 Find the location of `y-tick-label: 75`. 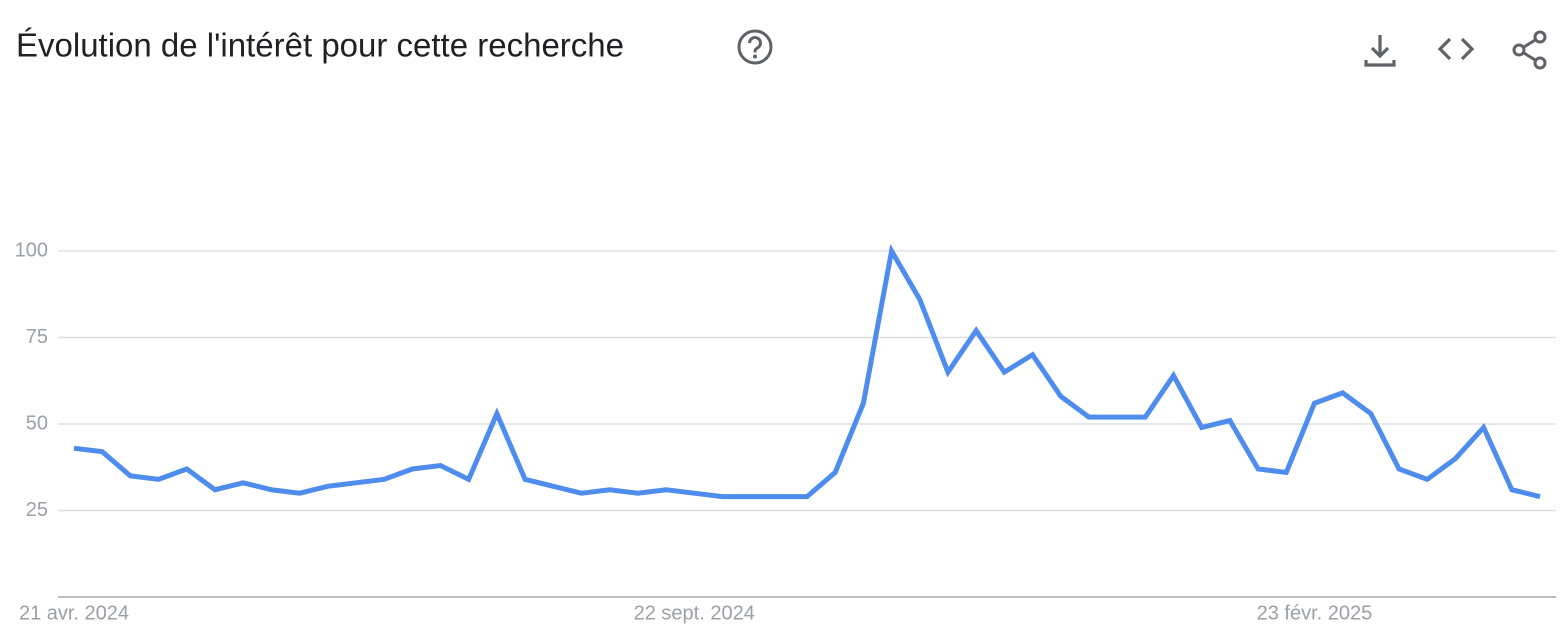

y-tick-label: 75 is located at coordinates (37, 337).